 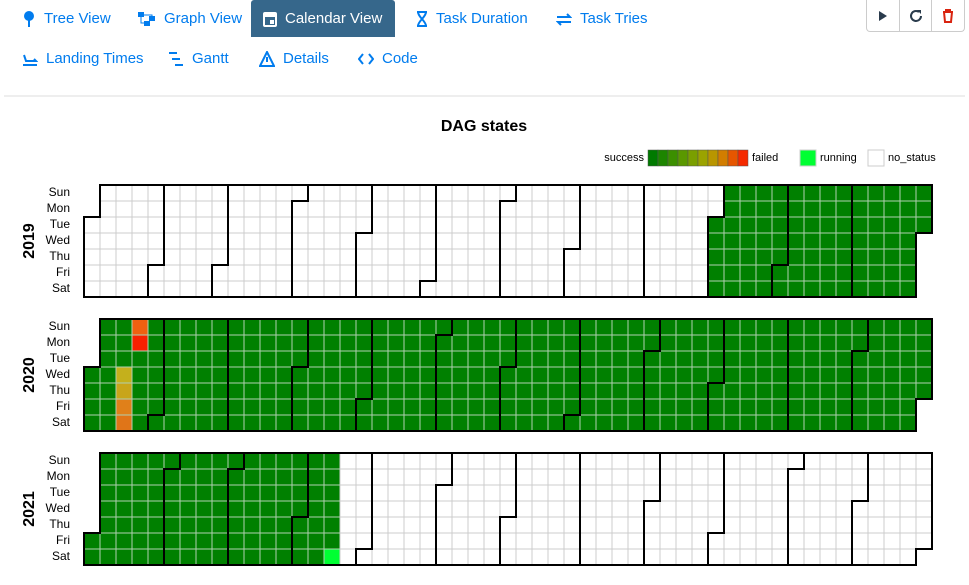 What do you see at coordinates (59, 460) in the screenshot?
I see `weekday-label: Sun` at bounding box center [59, 460].